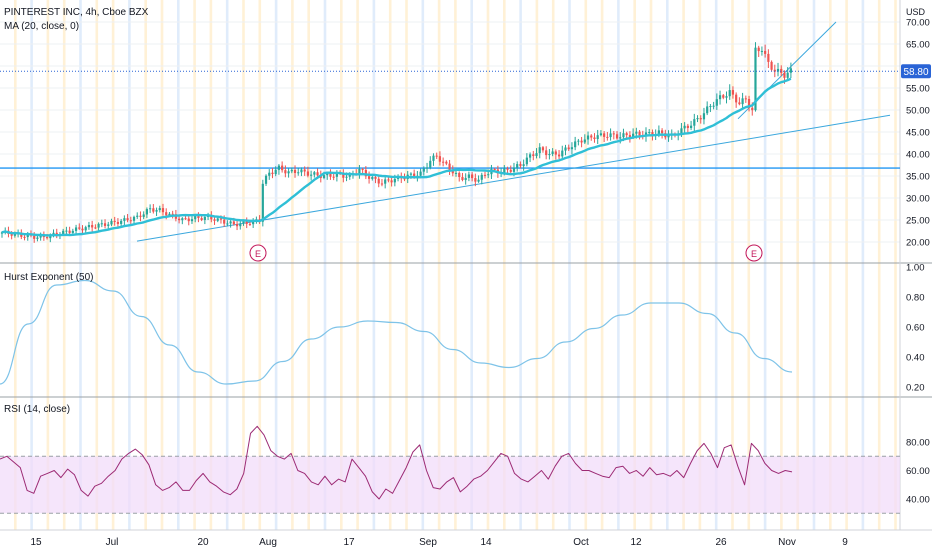  Describe the element at coordinates (916, 71) in the screenshot. I see `last-price-badge: 58.80` at that location.